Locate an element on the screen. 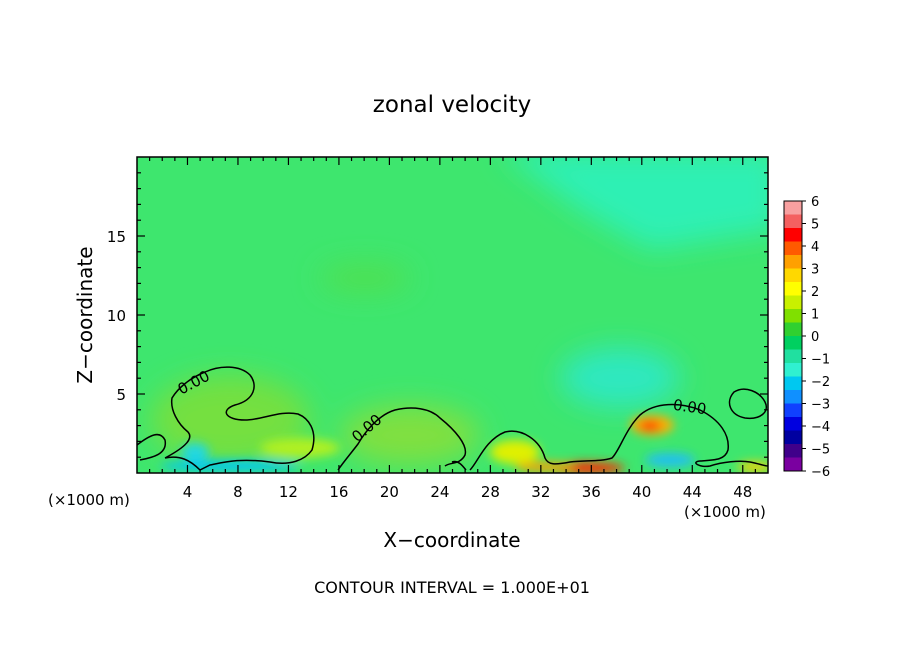 The width and height of the screenshot is (904, 654). x-tick-label: 44 is located at coordinates (692, 492).